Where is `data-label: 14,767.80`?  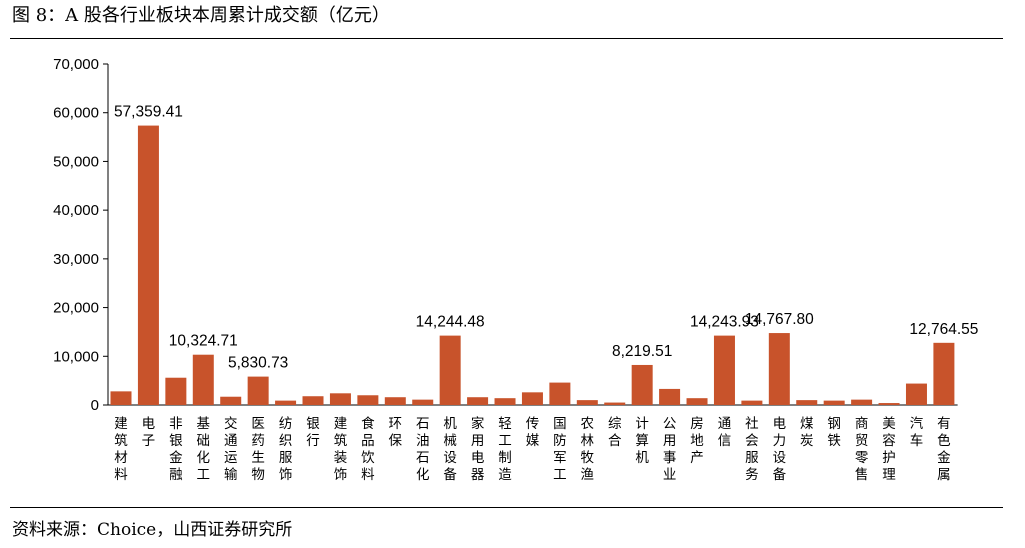
data-label: 14,767.80 is located at coordinates (779, 319).